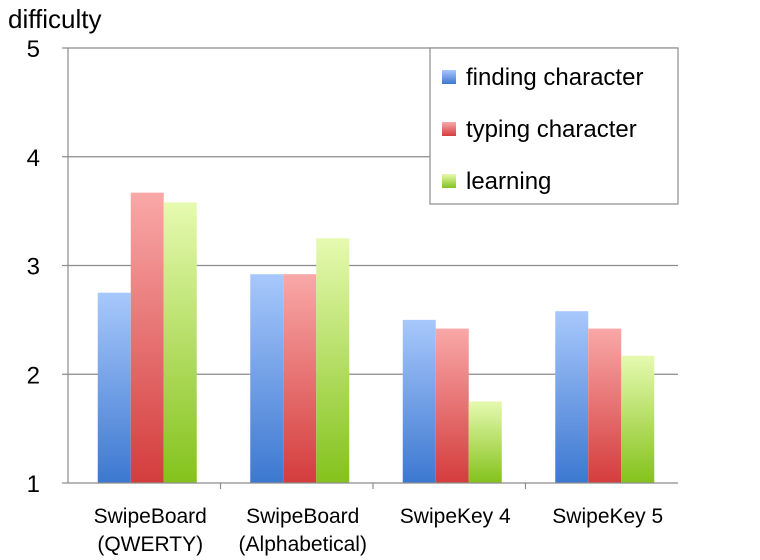 This screenshot has height=560, width=760. I want to click on y-axis-label: difficulty, so click(54, 19).